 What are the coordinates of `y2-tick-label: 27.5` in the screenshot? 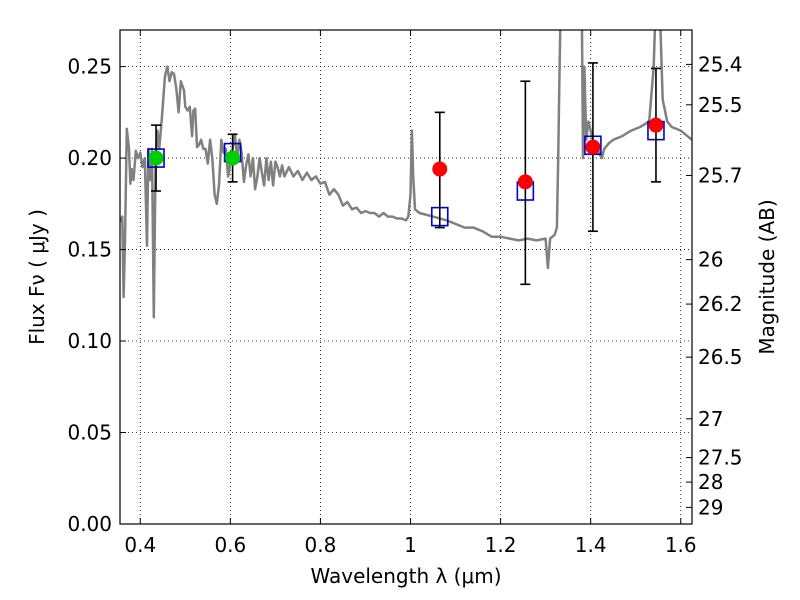 It's located at (720, 458).